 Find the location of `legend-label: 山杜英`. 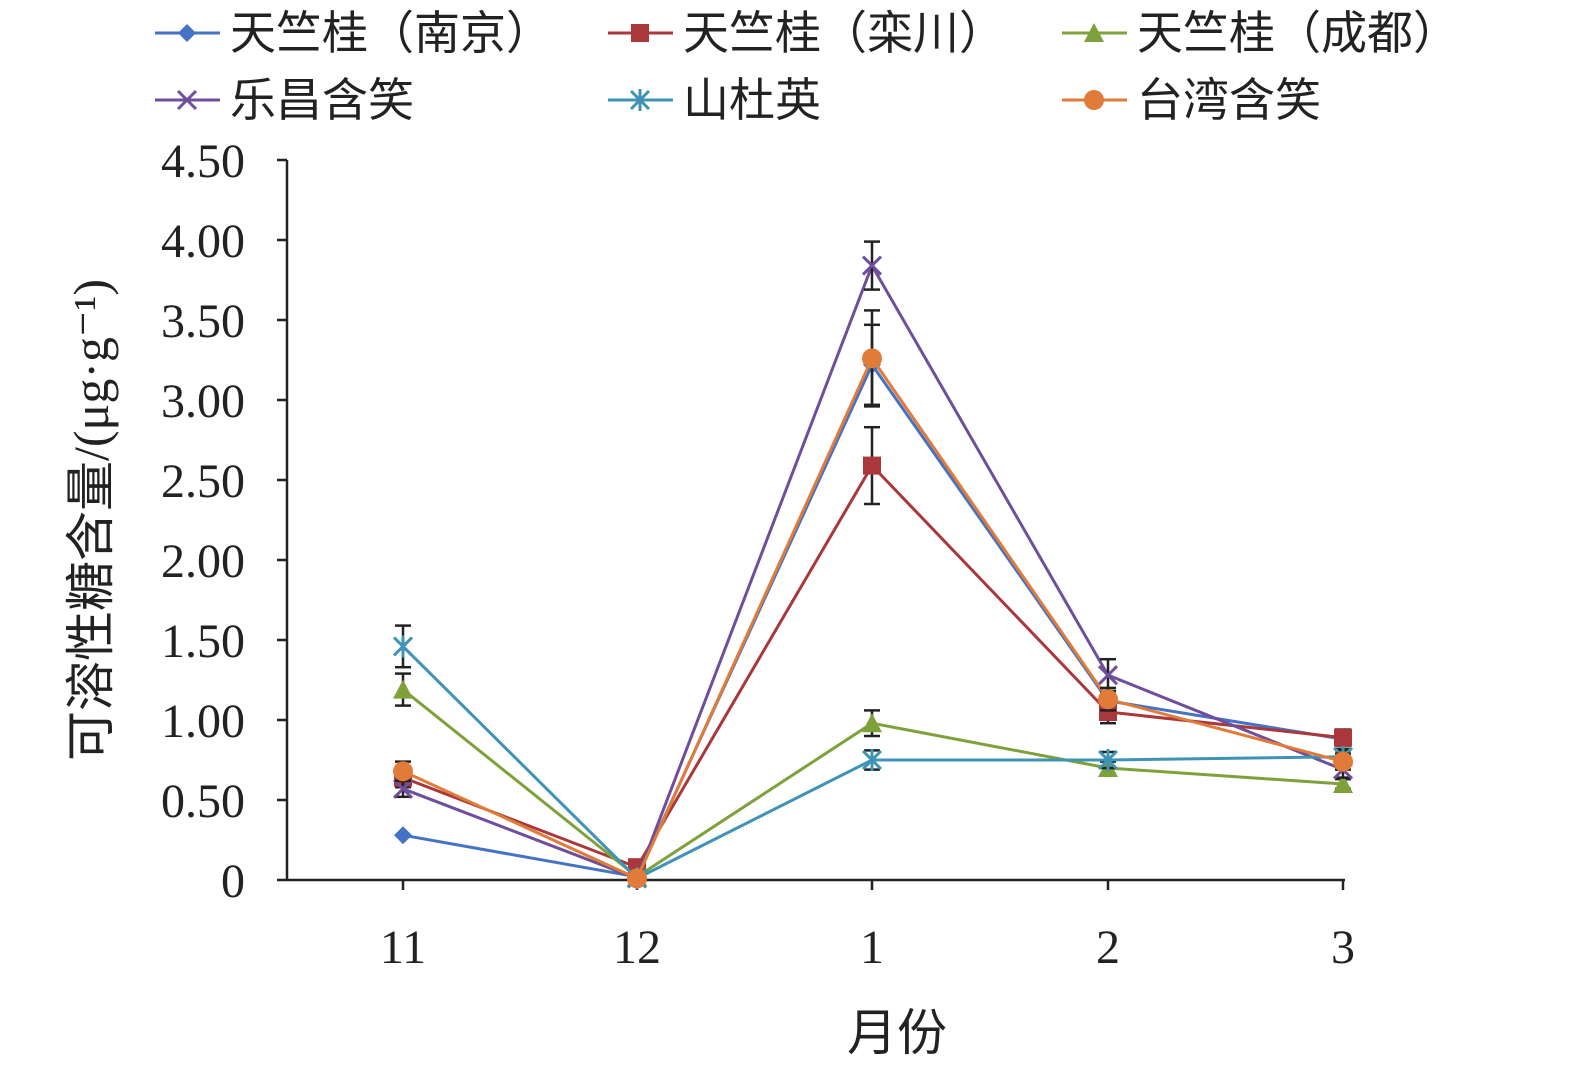

legend-label: 山杜英 is located at coordinates (752, 100).